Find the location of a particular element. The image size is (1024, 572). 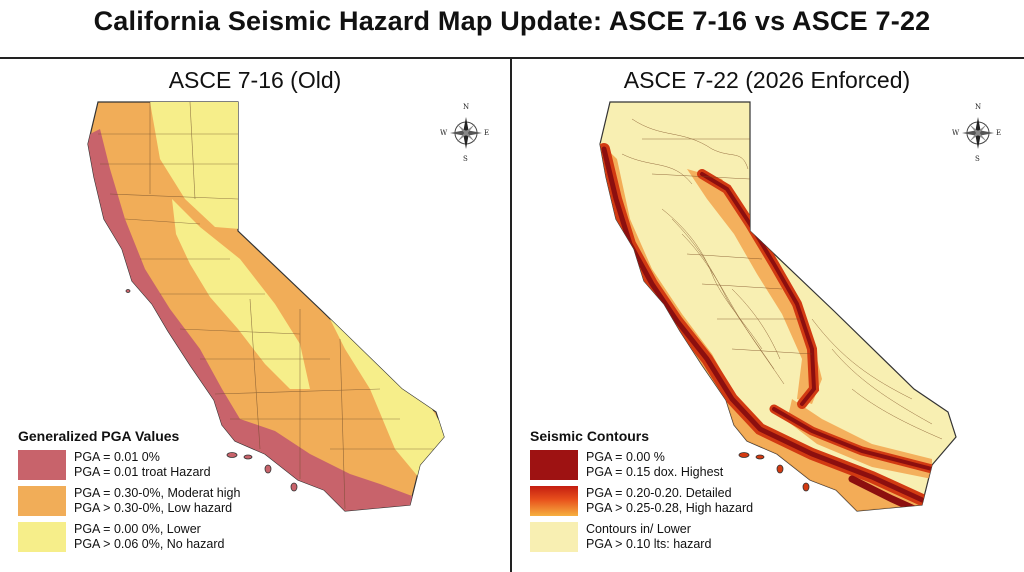

legend-line: PGA = 0.15 dox. Highest is located at coordinates (655, 472).